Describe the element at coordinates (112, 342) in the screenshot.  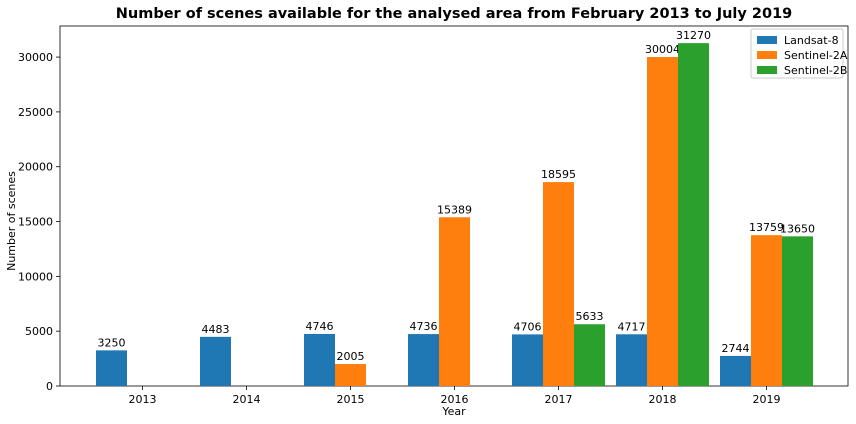
I see `data-label-landsat-8-2013: 3250` at that location.